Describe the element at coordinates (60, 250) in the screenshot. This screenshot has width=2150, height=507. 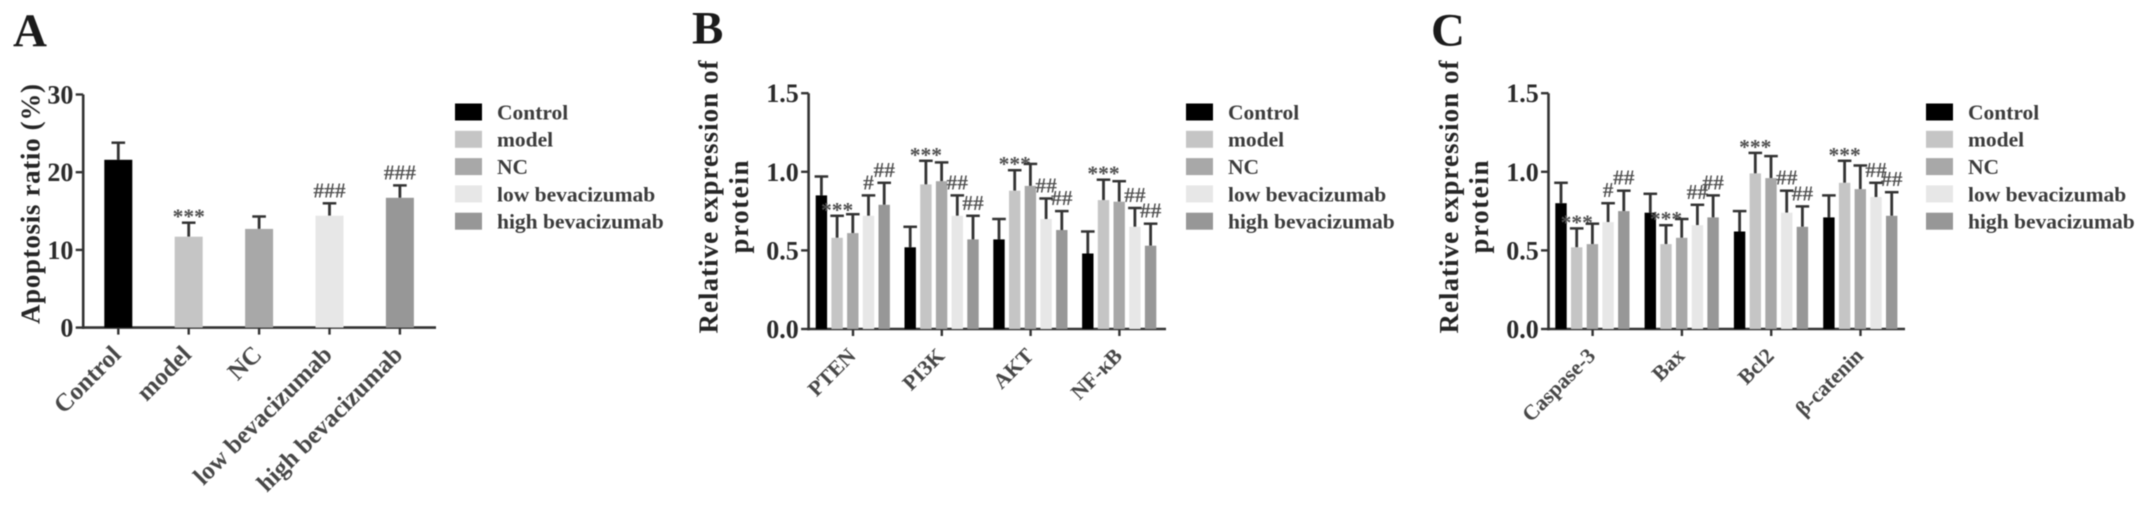
I see `svg-text: 10` at that location.